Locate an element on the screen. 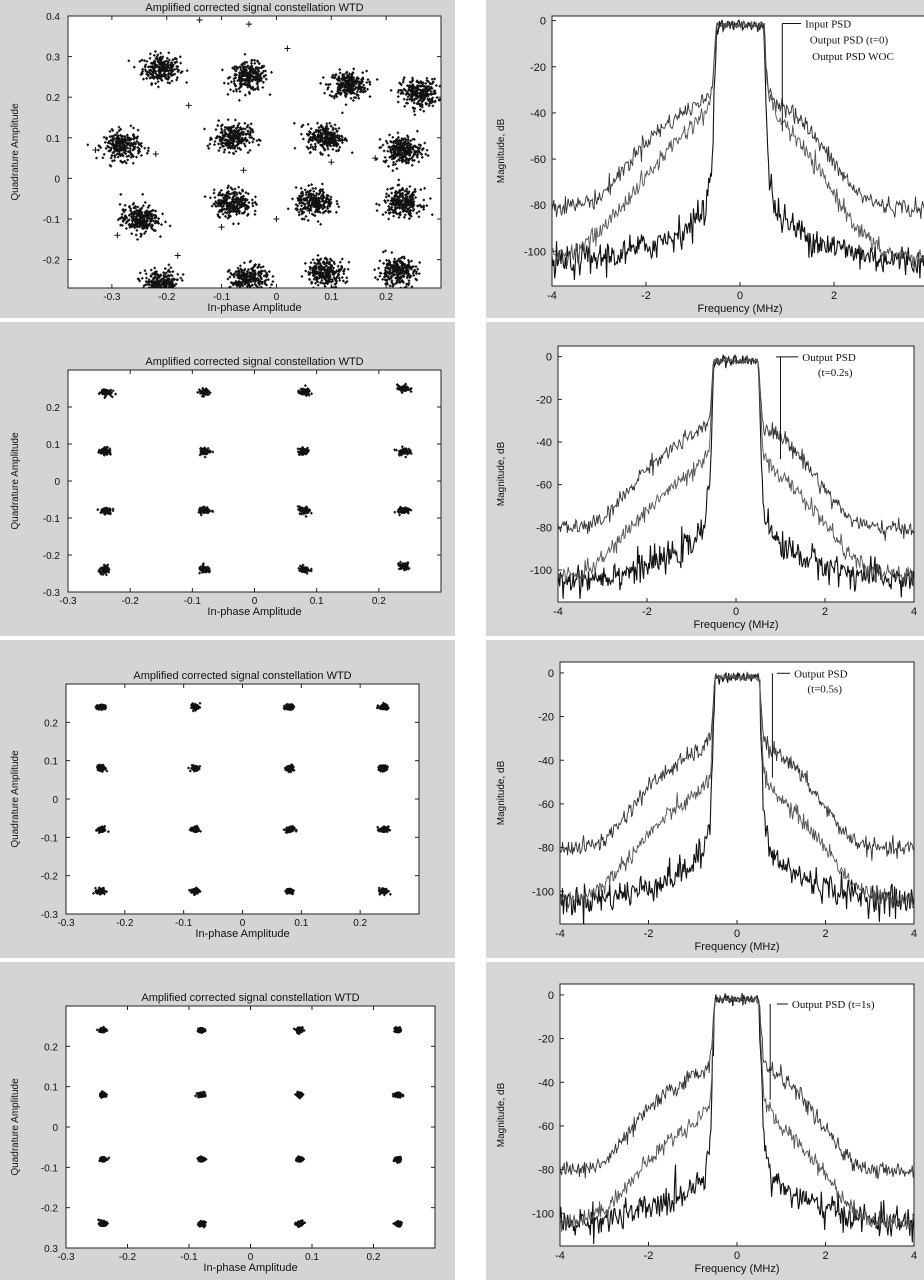 Image resolution: width=924 pixels, height=1280 pixels. x-axis-label: Frequency (MHz) is located at coordinates (737, 1269).